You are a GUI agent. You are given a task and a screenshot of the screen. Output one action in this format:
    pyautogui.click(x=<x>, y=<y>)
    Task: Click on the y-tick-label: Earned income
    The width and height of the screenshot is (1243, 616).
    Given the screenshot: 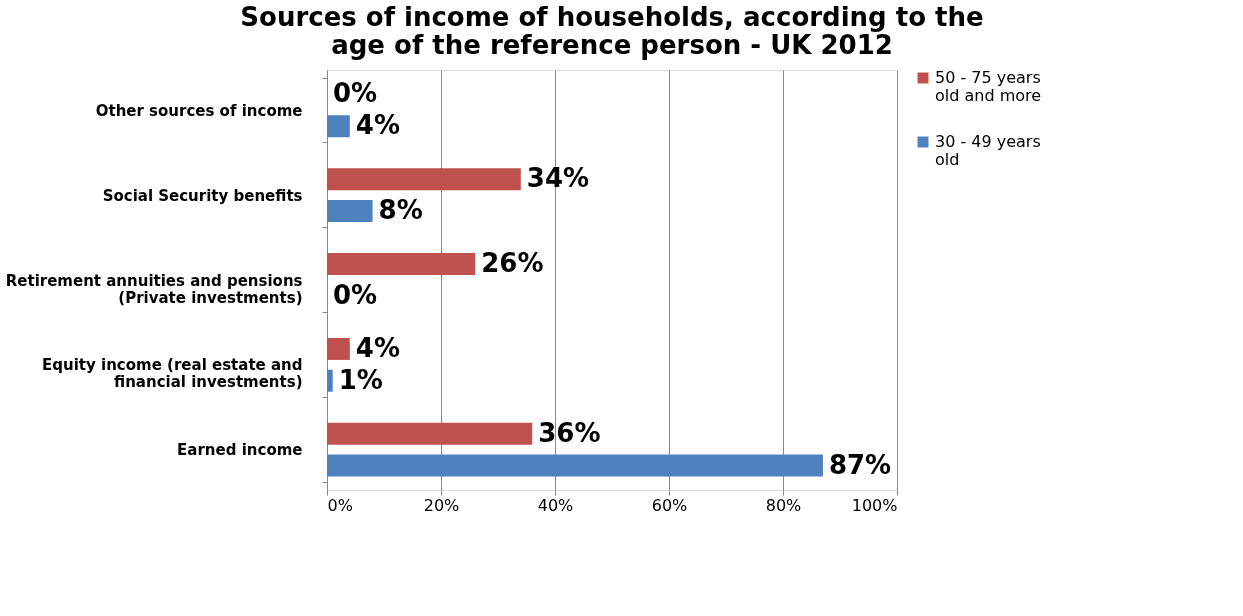 What is the action you would take?
    pyautogui.click(x=240, y=450)
    